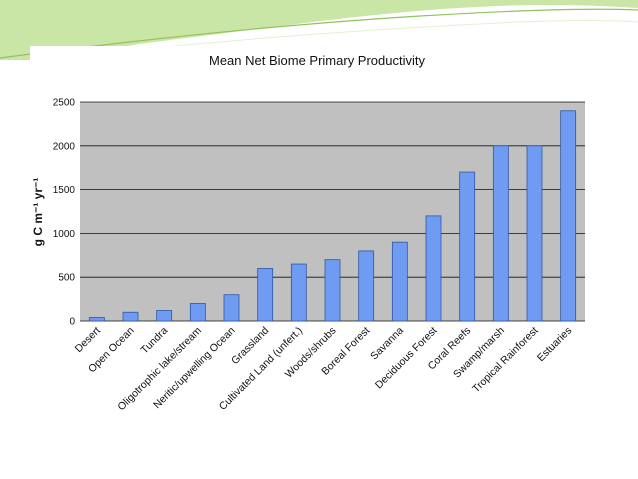  I want to click on y-axis-label: g C m⁻¹ yr⁻¹, so click(38, 212).